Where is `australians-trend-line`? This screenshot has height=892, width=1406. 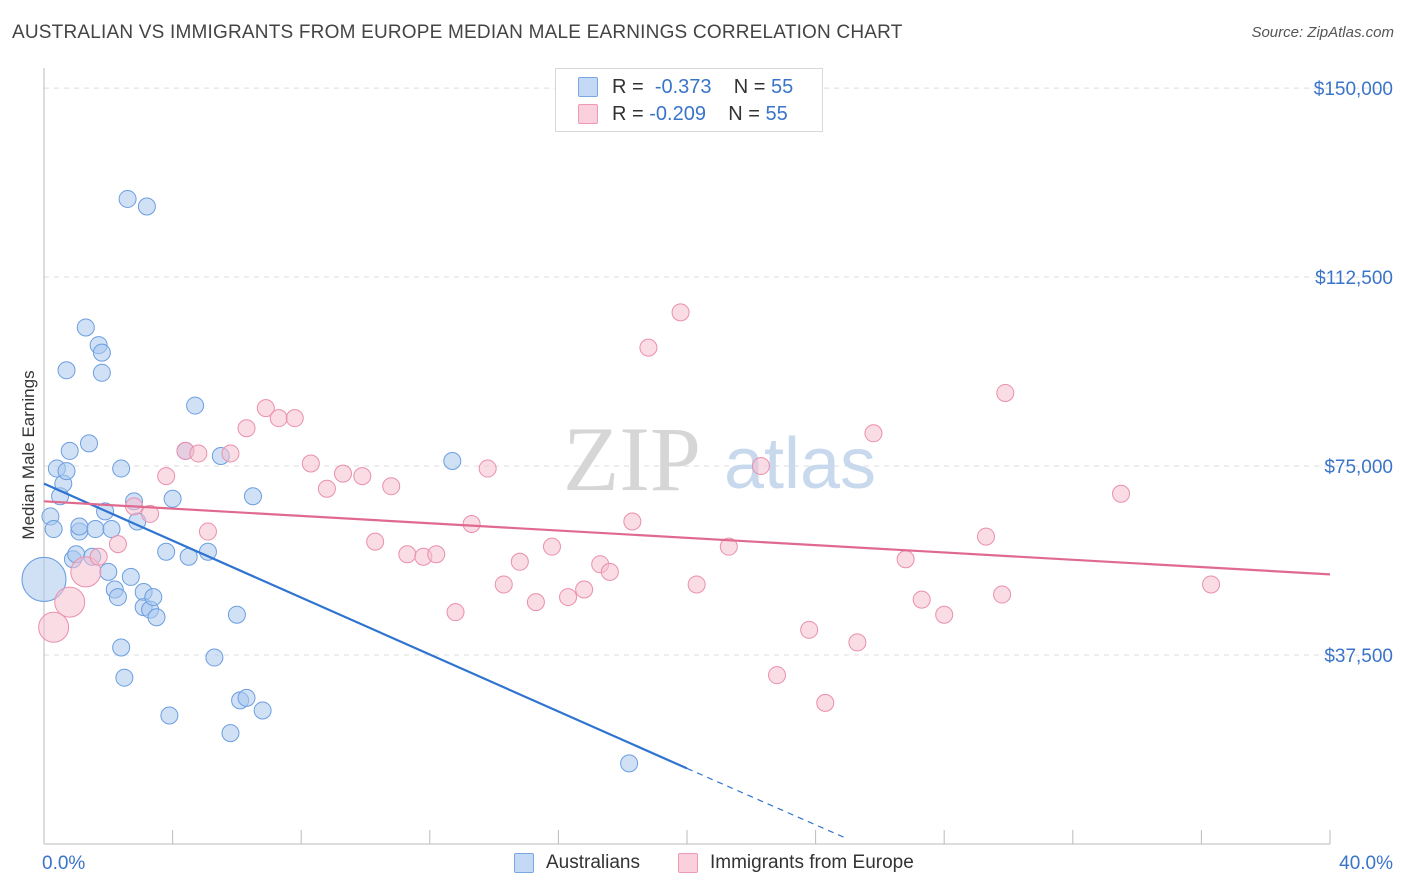
australians-trend-line is located at coordinates (365, 626).